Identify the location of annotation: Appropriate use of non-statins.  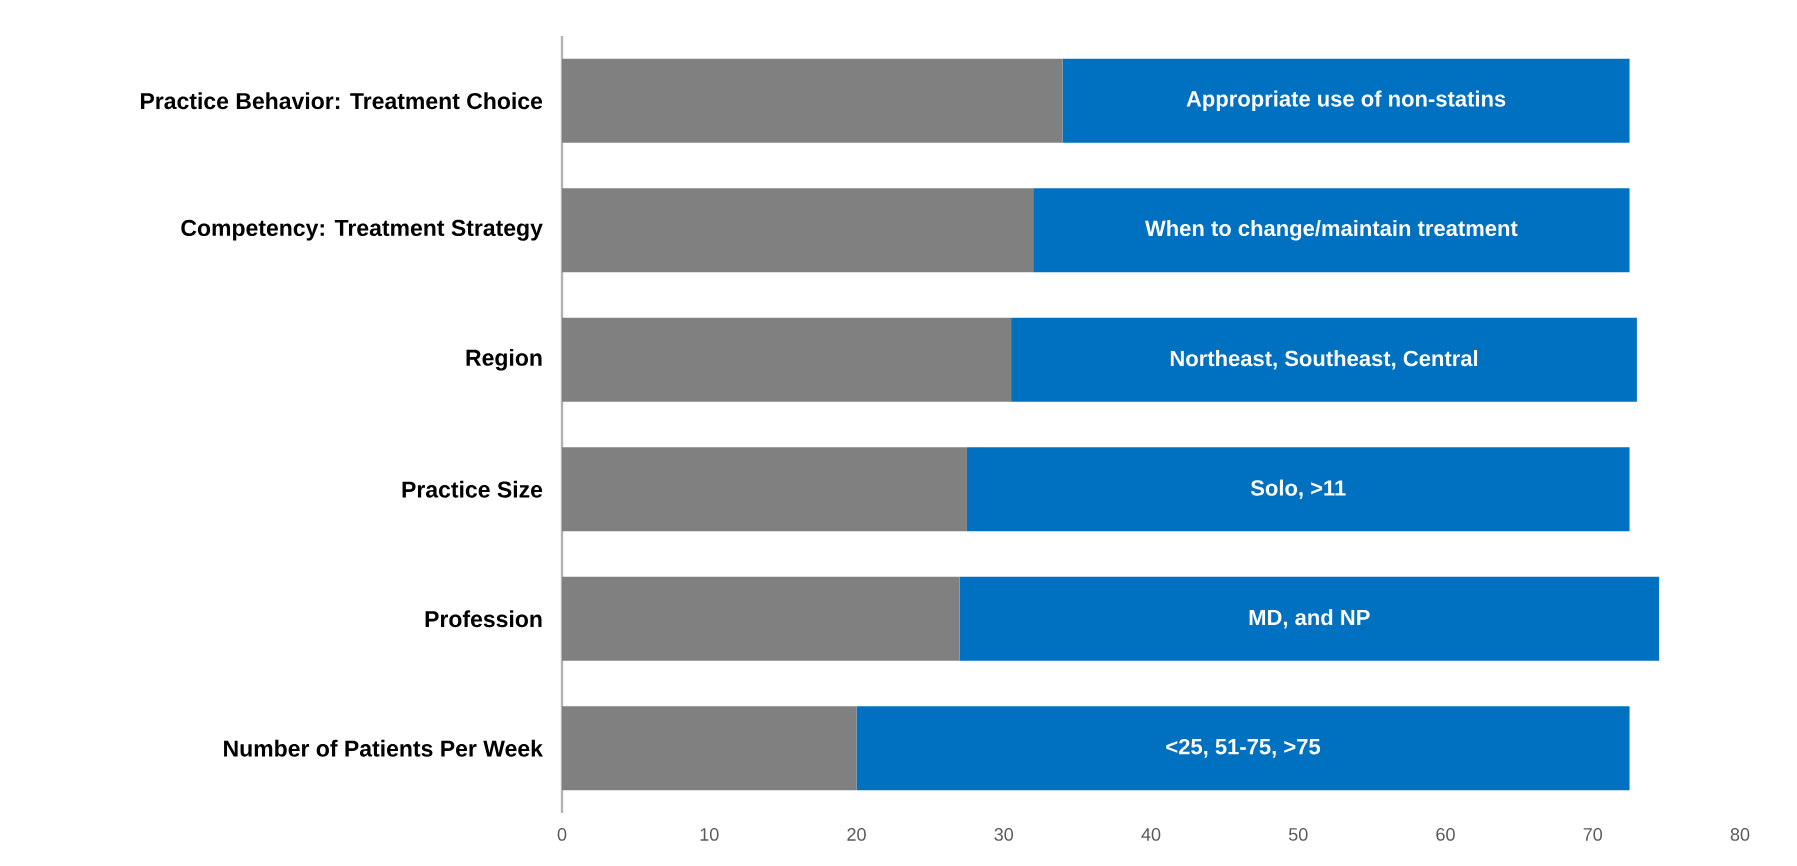
(1346, 100).